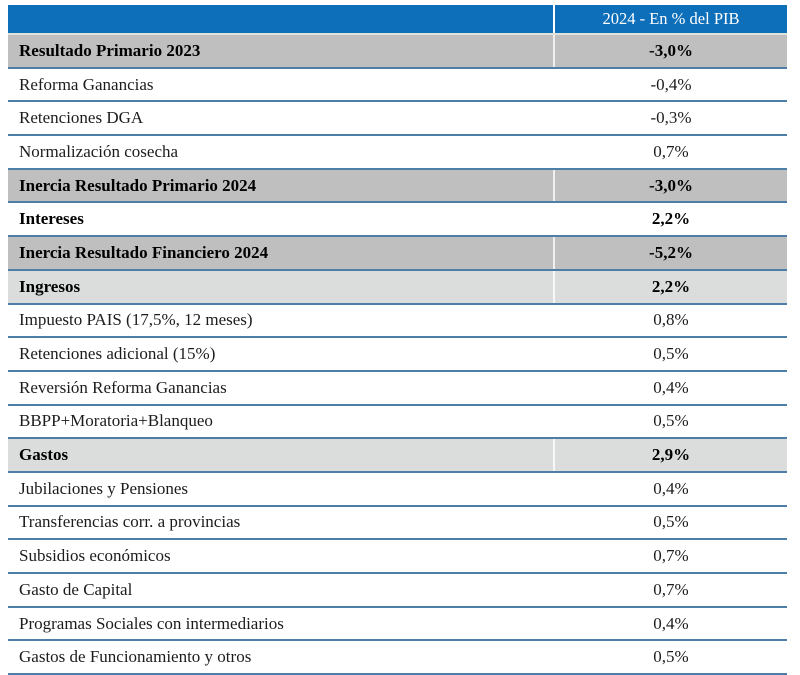 Image resolution: width=800 pixels, height=675 pixels. Describe the element at coordinates (397, 52) in the screenshot. I see `table-row: Resultado Primario 2023 -3,0%` at that location.